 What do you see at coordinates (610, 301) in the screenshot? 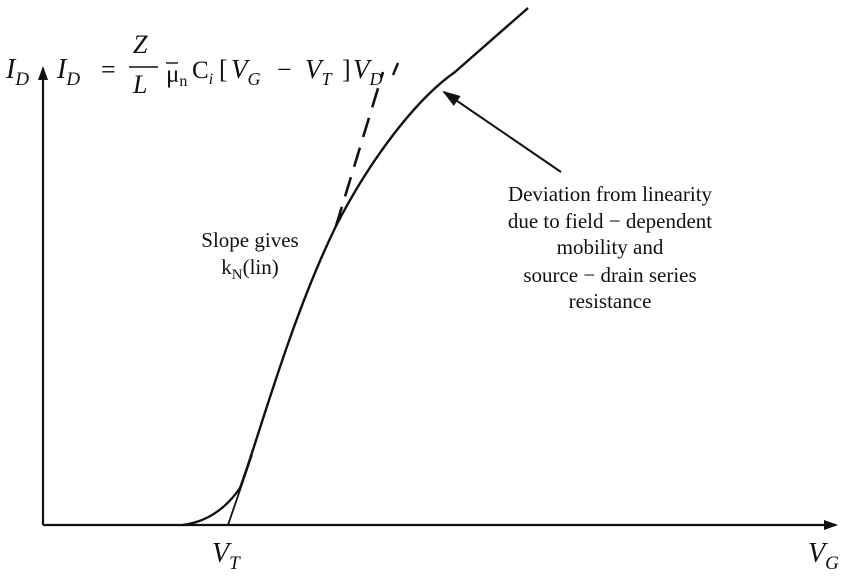
I see `svg-text: resistance` at bounding box center [610, 301].